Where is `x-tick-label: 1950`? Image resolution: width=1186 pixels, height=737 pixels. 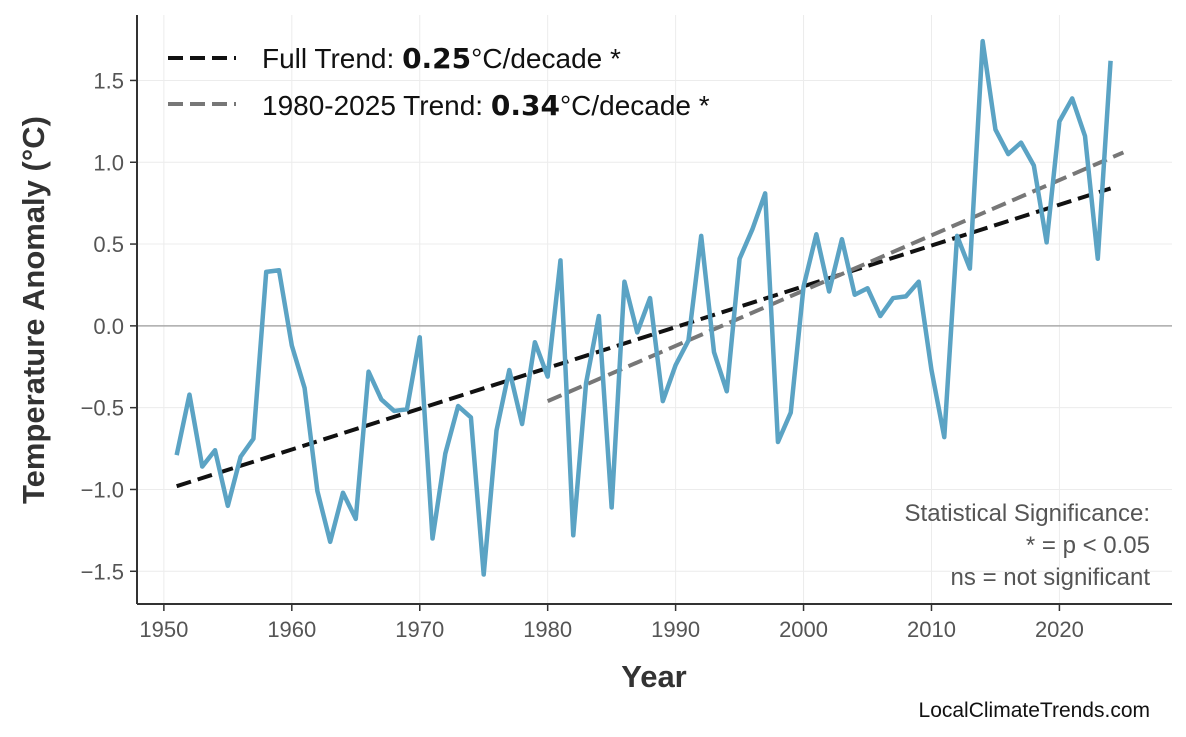 x-tick-label: 1950 is located at coordinates (163, 629).